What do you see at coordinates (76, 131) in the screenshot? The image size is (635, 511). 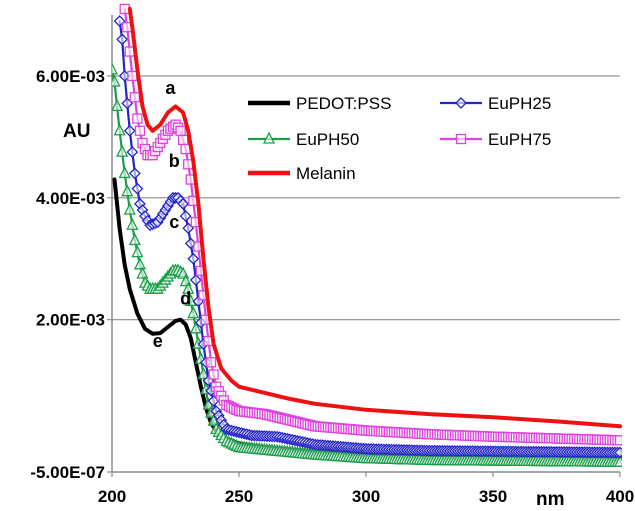 I see `y-axis-label: AU` at bounding box center [76, 131].